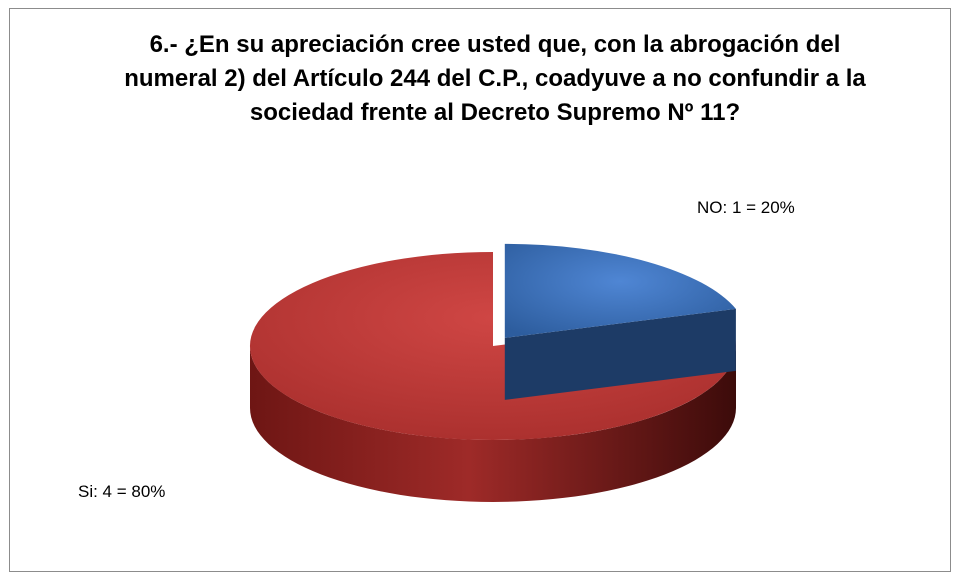 The image size is (965, 578). What do you see at coordinates (620, 290) in the screenshot?
I see `slice-top` at bounding box center [620, 290].